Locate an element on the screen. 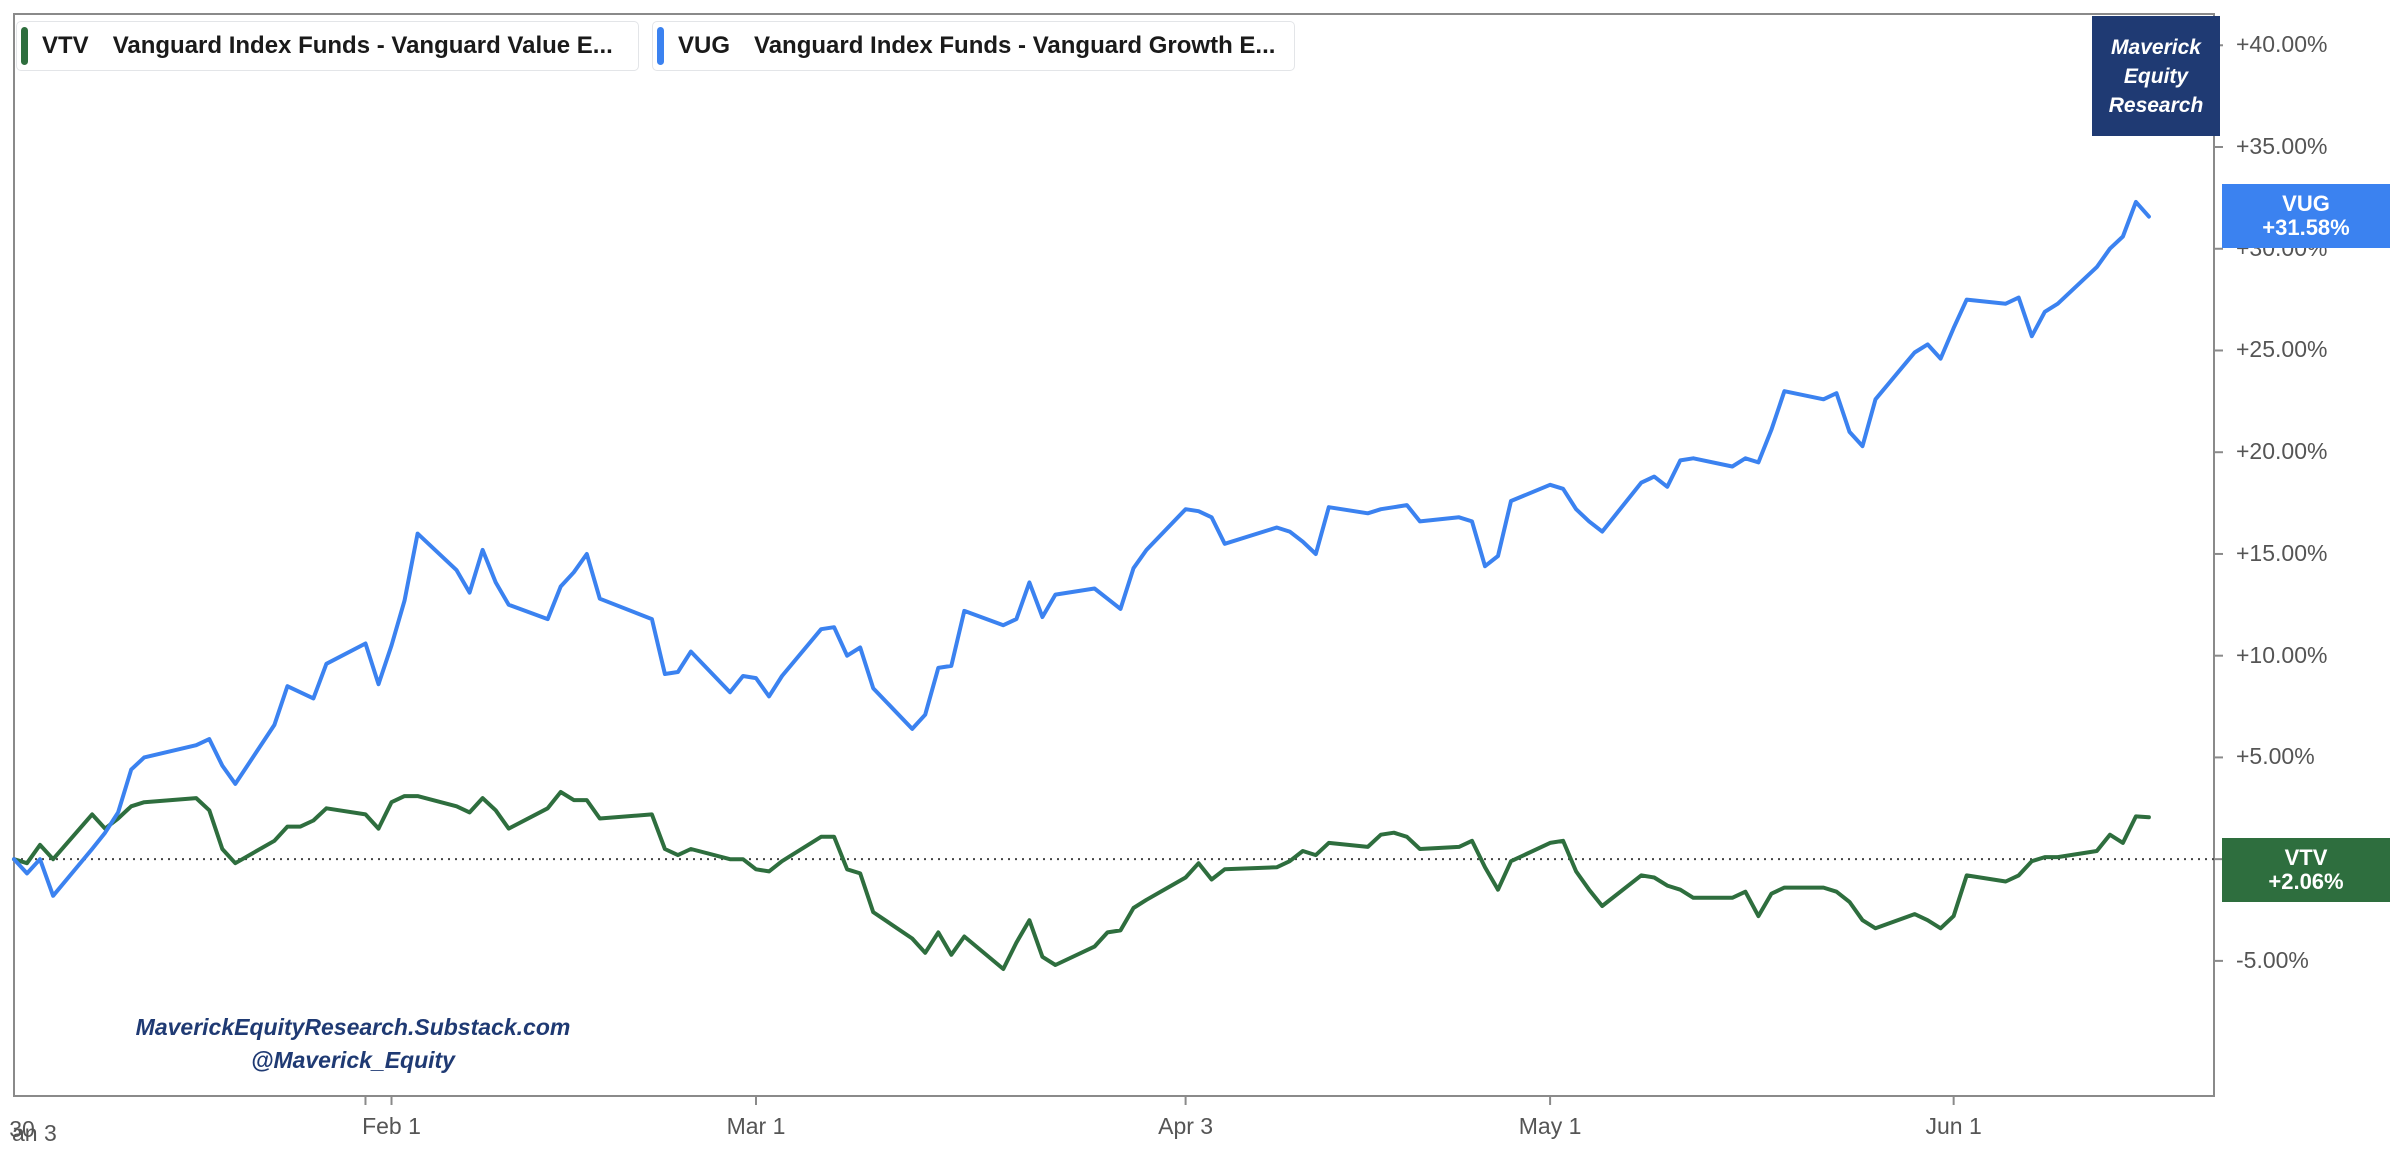 Image resolution: width=2392 pixels, height=1168 pixels. y-tick-label: +15.00% is located at coordinates (2282, 552).